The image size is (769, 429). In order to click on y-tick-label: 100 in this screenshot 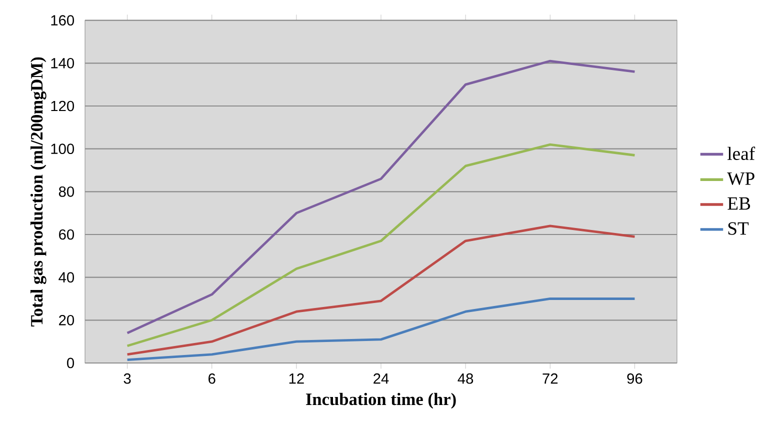, I will do `click(62, 149)`.